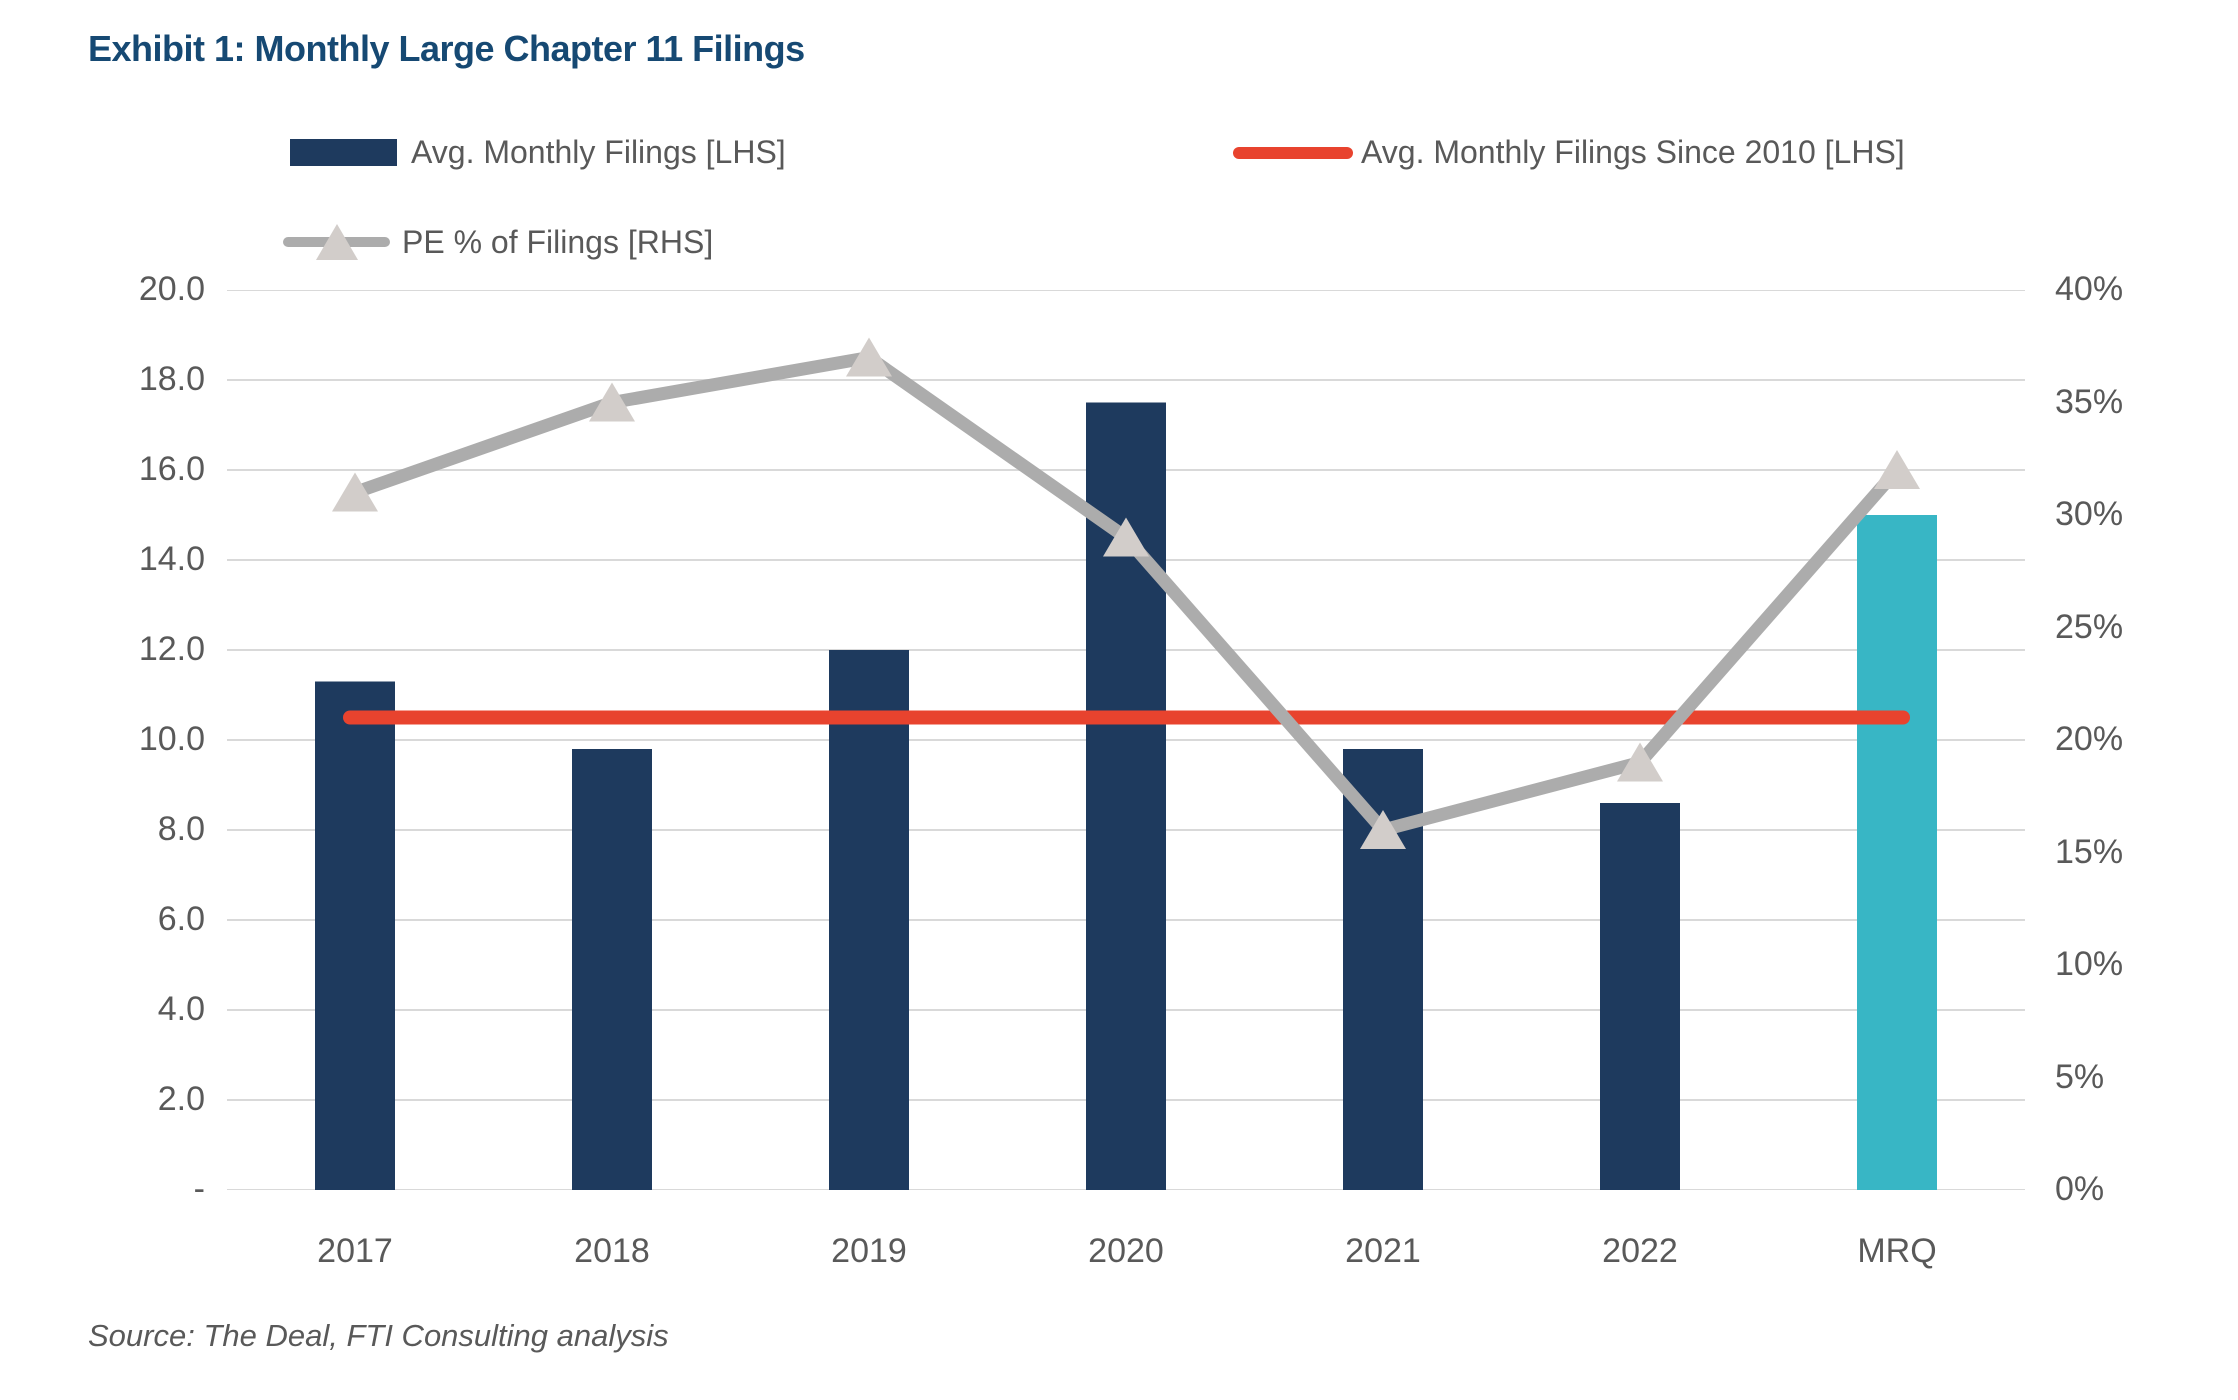 This screenshot has width=2238, height=1400. What do you see at coordinates (1126, 1251) in the screenshot?
I see `x-tick-label: 2020` at bounding box center [1126, 1251].